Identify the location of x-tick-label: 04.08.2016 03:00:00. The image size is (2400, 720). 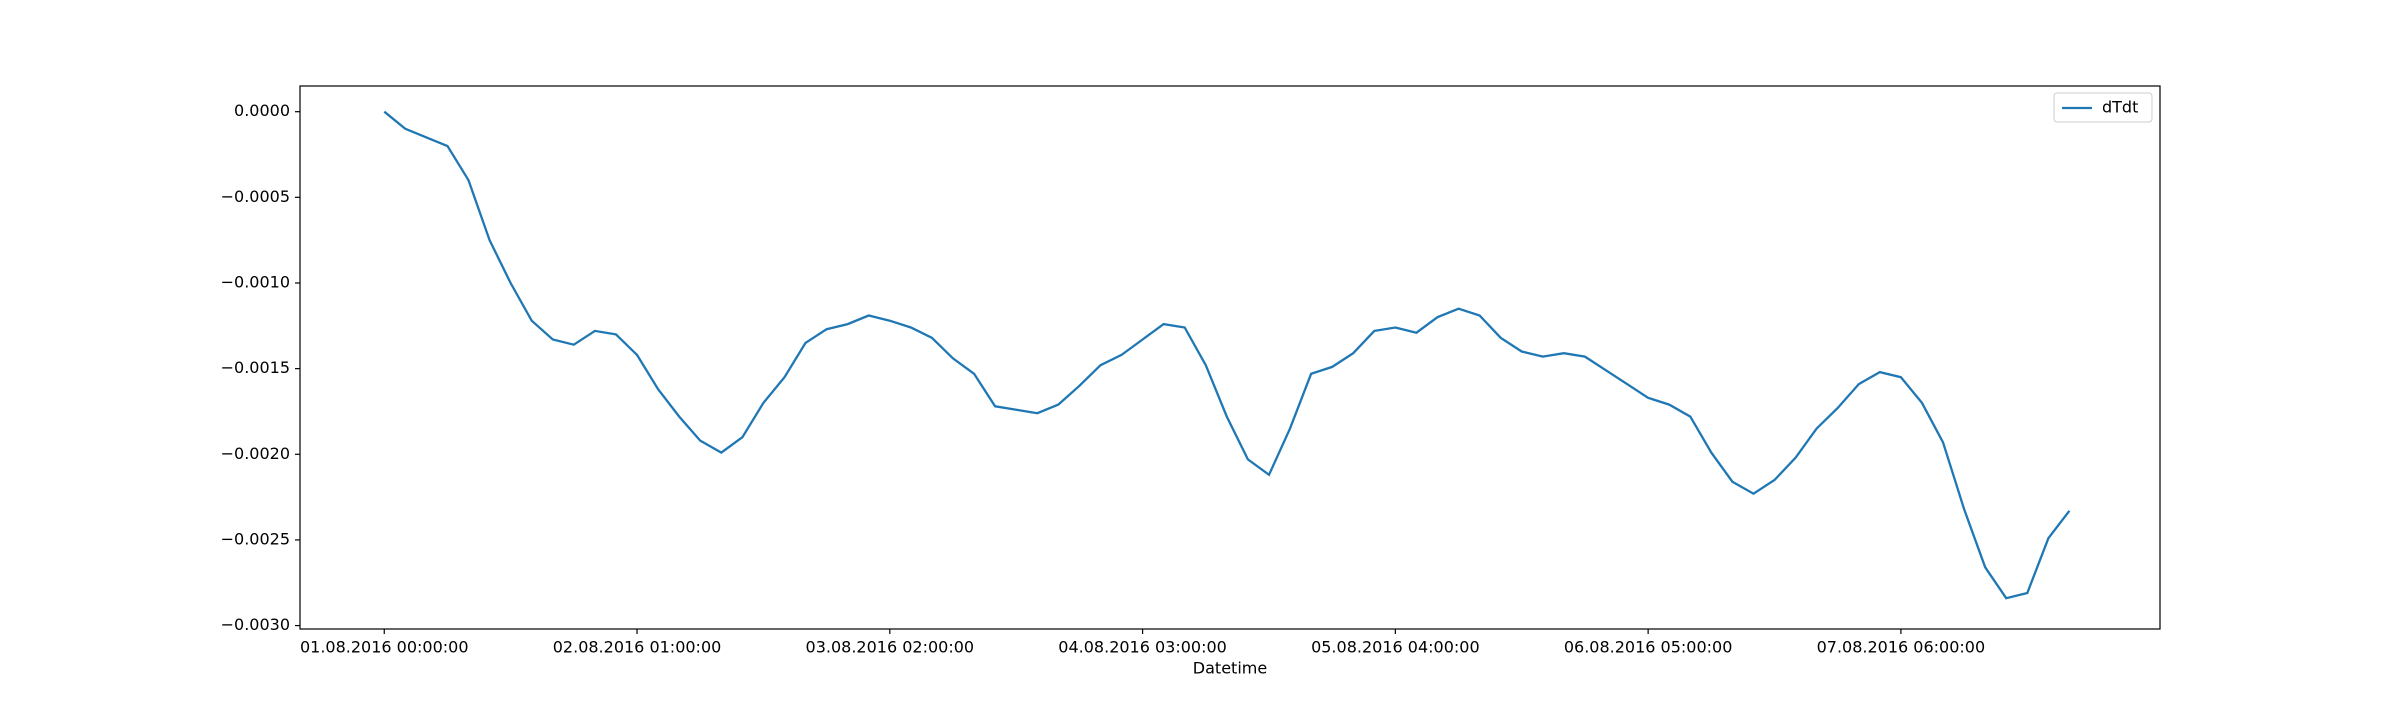
(1142, 647).